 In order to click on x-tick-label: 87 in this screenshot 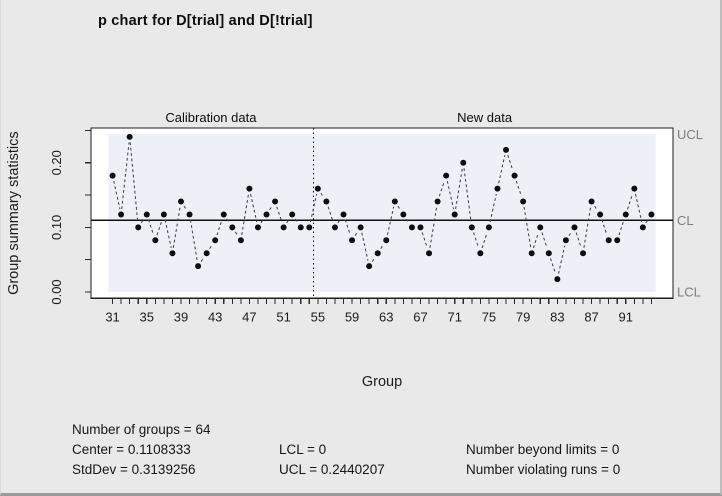, I will do `click(591, 316)`.